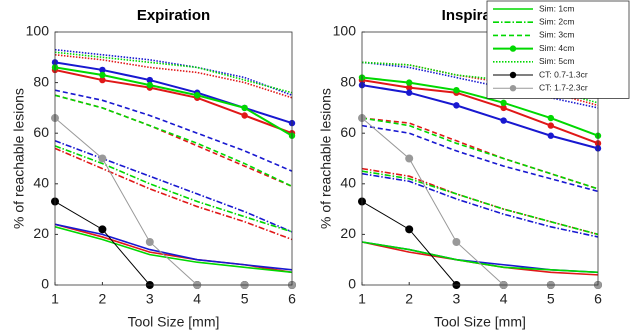  What do you see at coordinates (556, 48) in the screenshot?
I see `legend-label: Sim: 4cm` at bounding box center [556, 48].